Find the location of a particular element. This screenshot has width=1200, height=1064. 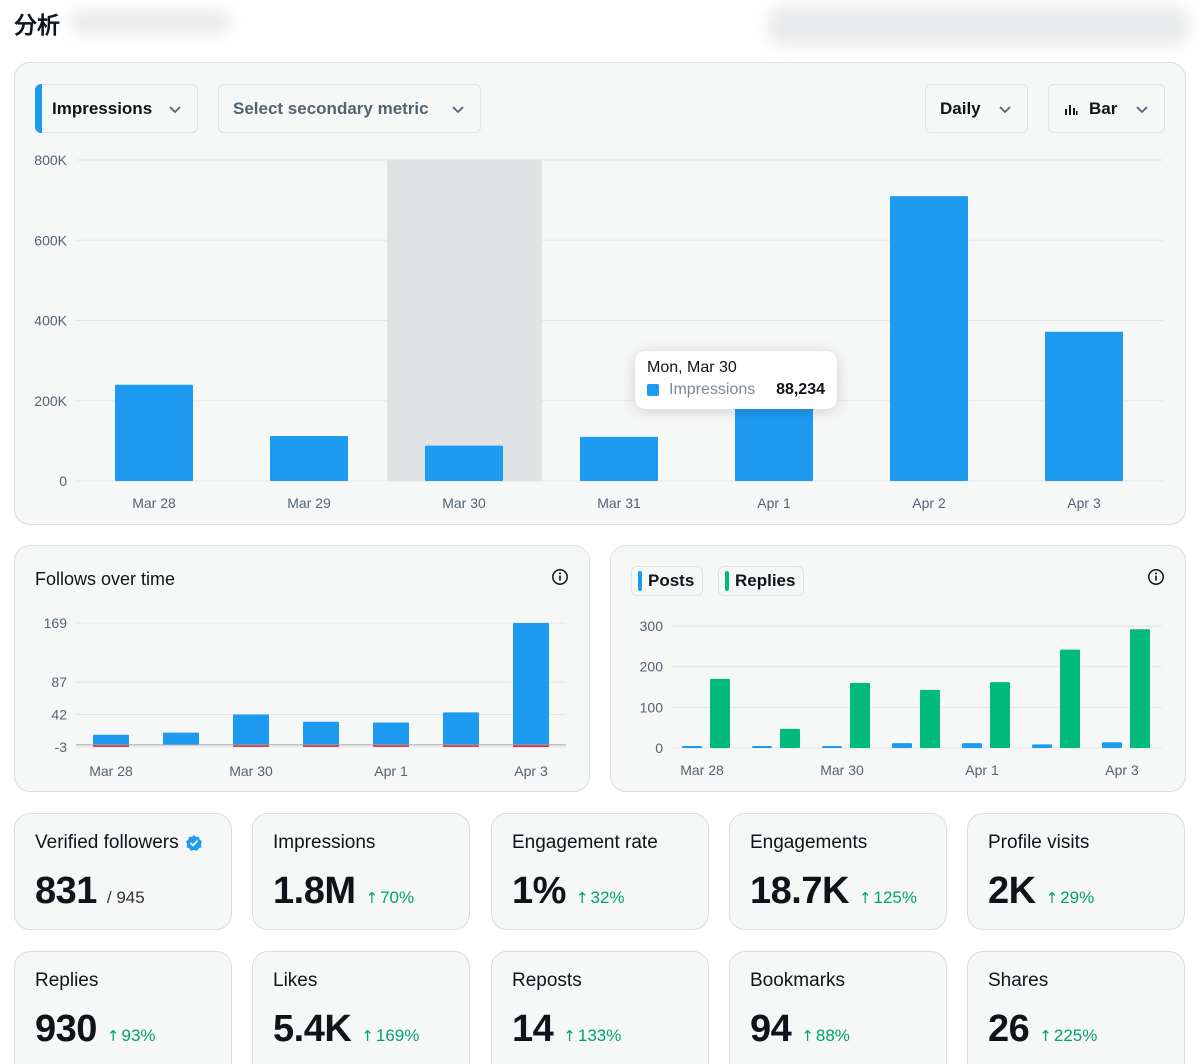

legend-replies: Replies is located at coordinates (761, 581).